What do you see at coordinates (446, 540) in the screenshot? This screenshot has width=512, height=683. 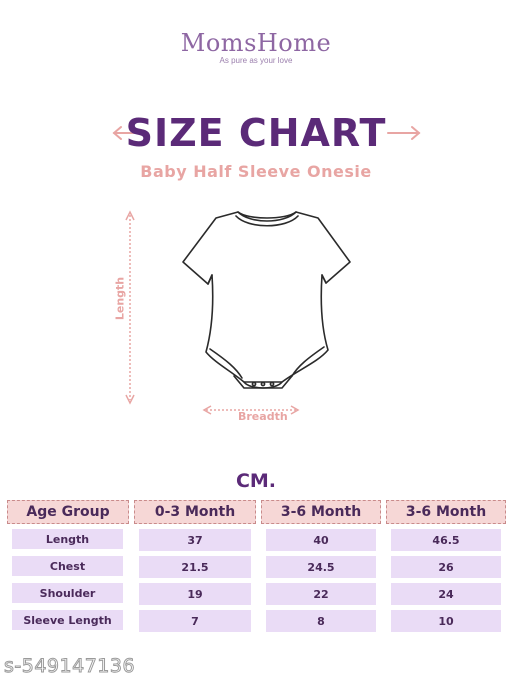 I see `cell-length-col-3: 46.5` at bounding box center [446, 540].